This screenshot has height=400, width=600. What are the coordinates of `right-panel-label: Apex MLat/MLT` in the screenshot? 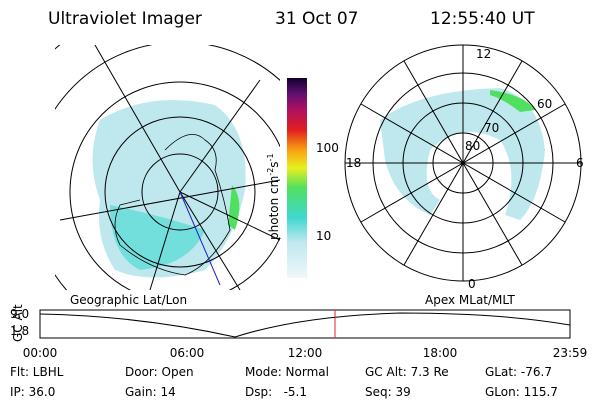 It's located at (470, 300).